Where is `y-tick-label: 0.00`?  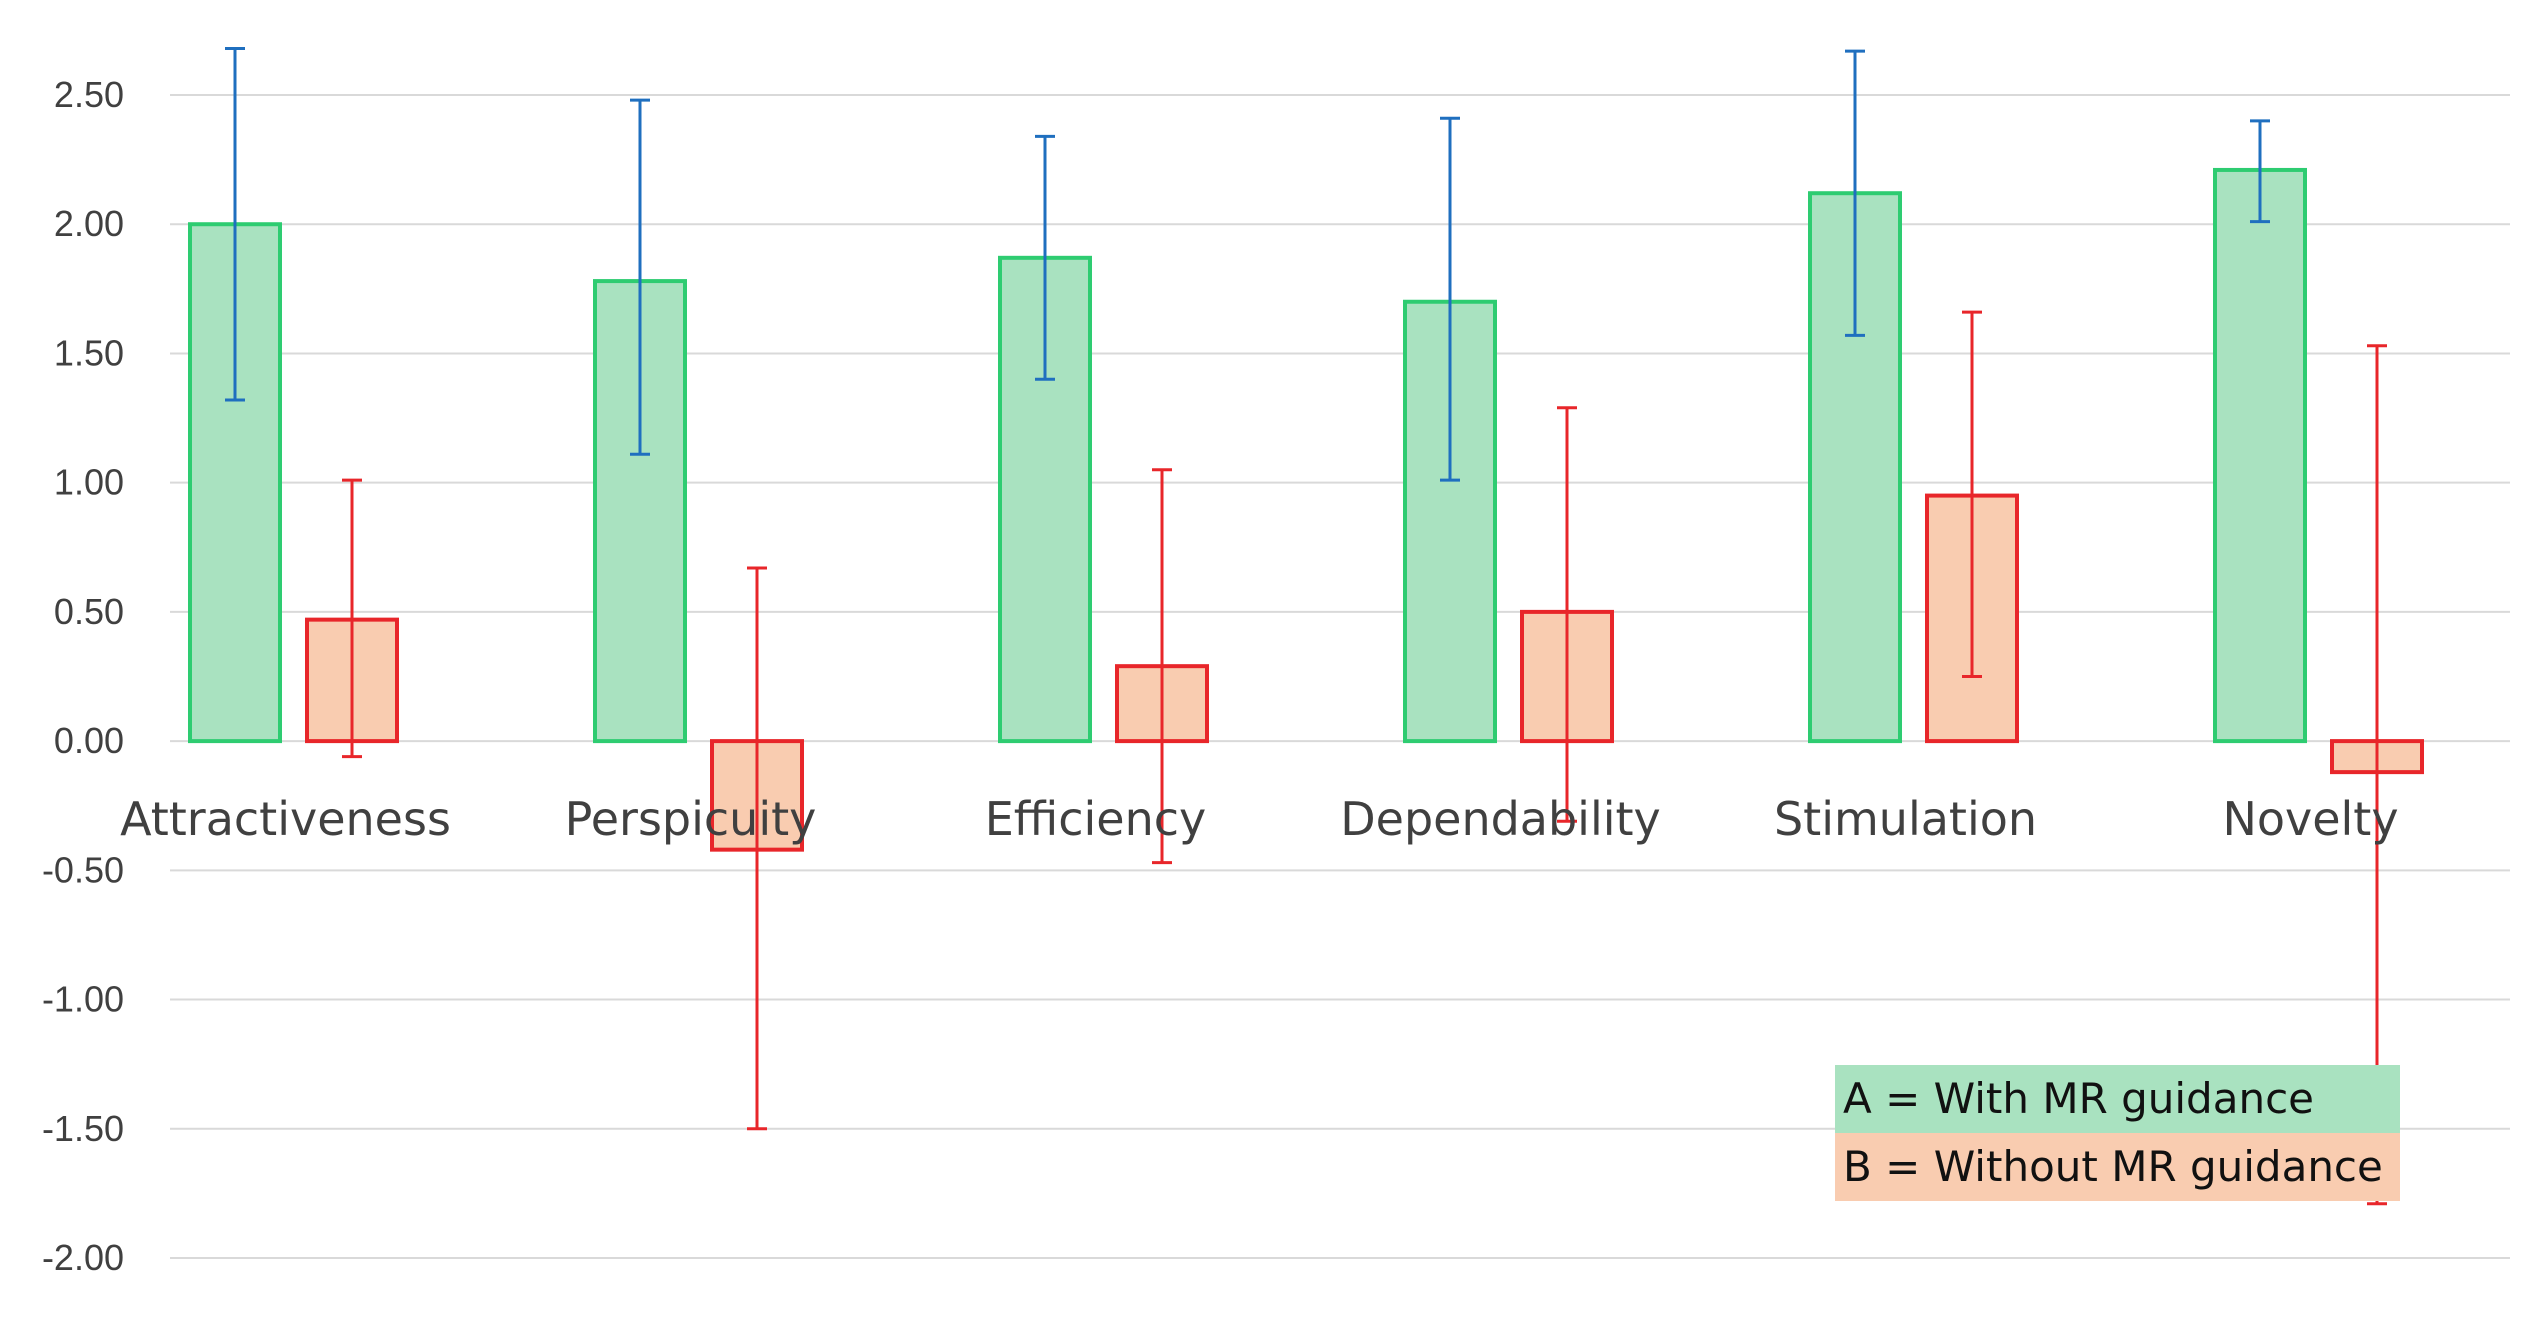
y-tick-label: 0.00 is located at coordinates (89, 740).